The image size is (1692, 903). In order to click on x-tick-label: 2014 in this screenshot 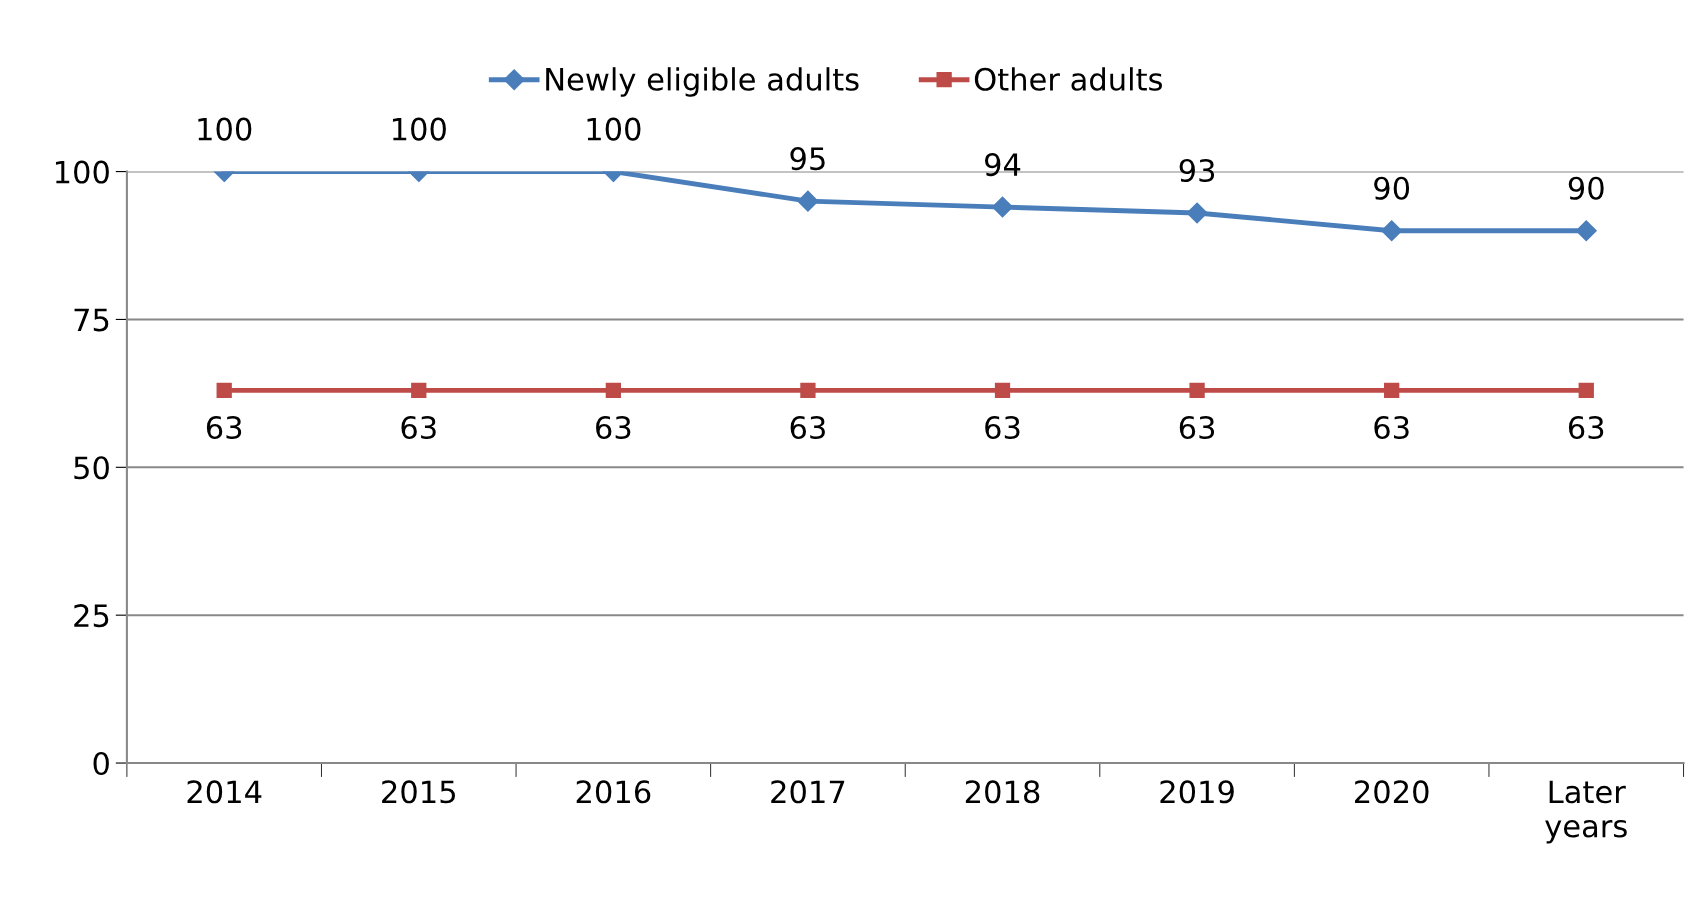, I will do `click(224, 792)`.